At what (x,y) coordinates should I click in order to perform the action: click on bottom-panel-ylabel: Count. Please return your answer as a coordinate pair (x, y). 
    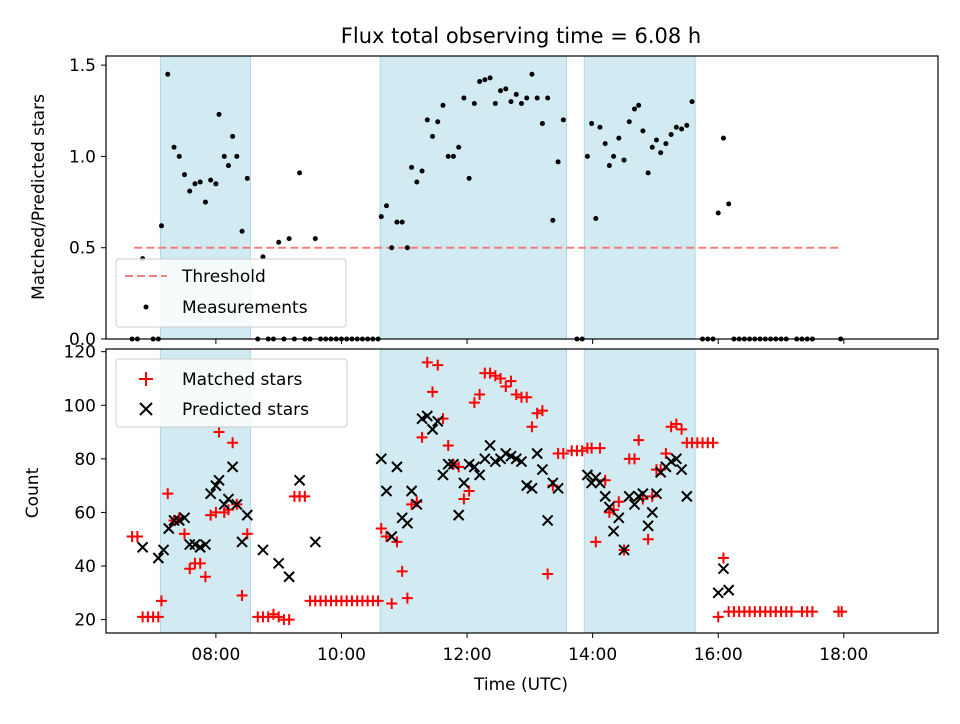
    Looking at the image, I should click on (33, 492).